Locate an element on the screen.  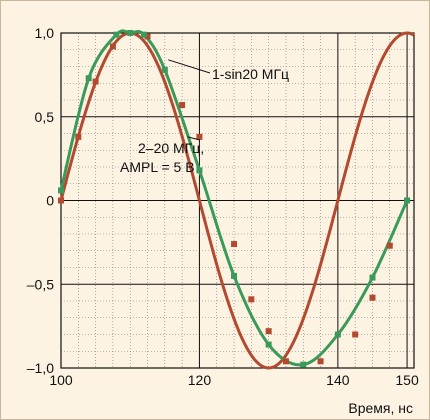
x-tick-label: 140 is located at coordinates (338, 380).